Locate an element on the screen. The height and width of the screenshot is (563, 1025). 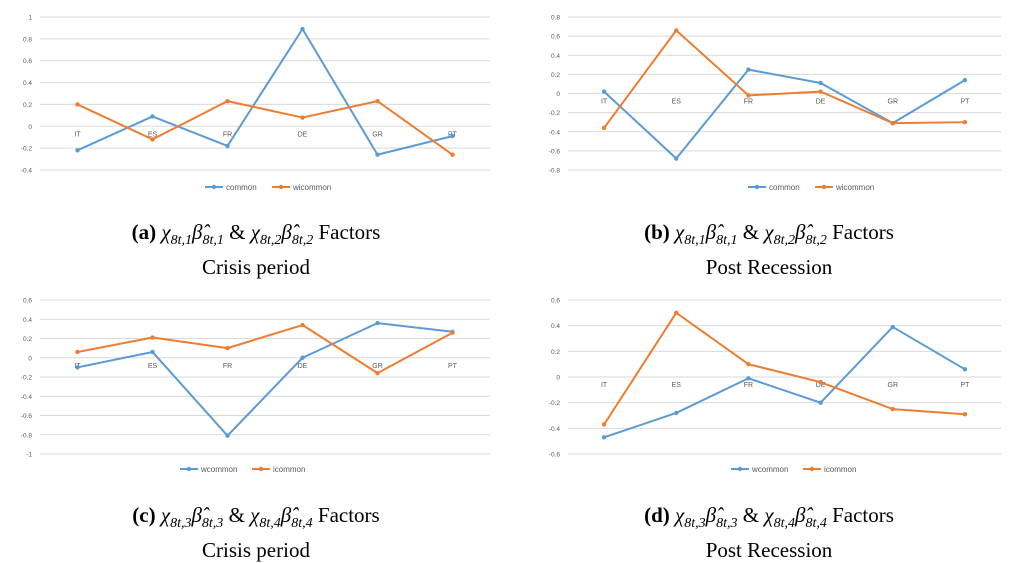
y-tick-label: 0.6 is located at coordinates (555, 37).